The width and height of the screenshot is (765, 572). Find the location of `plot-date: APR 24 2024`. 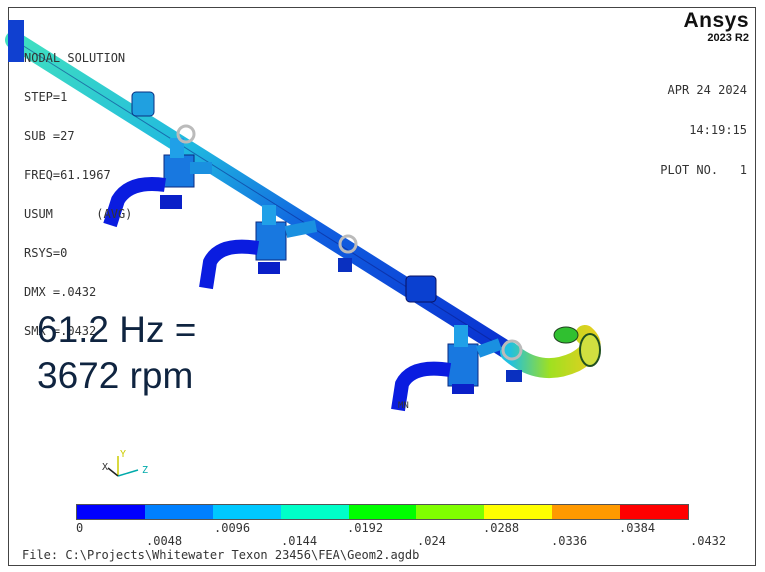

plot-date: APR 24 2024 is located at coordinates (707, 90).